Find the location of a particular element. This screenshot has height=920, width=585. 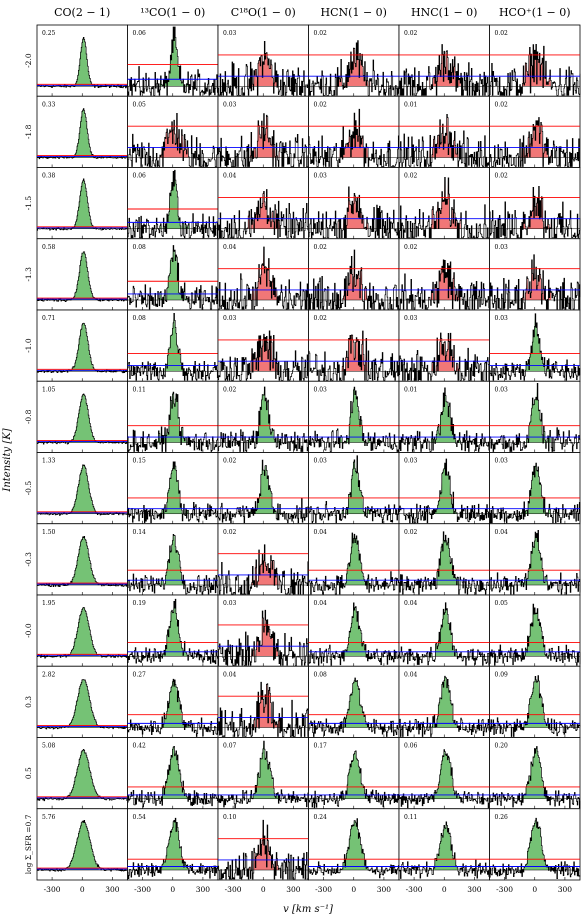

spectrum-panel: 0.09 is located at coordinates (535, 701).